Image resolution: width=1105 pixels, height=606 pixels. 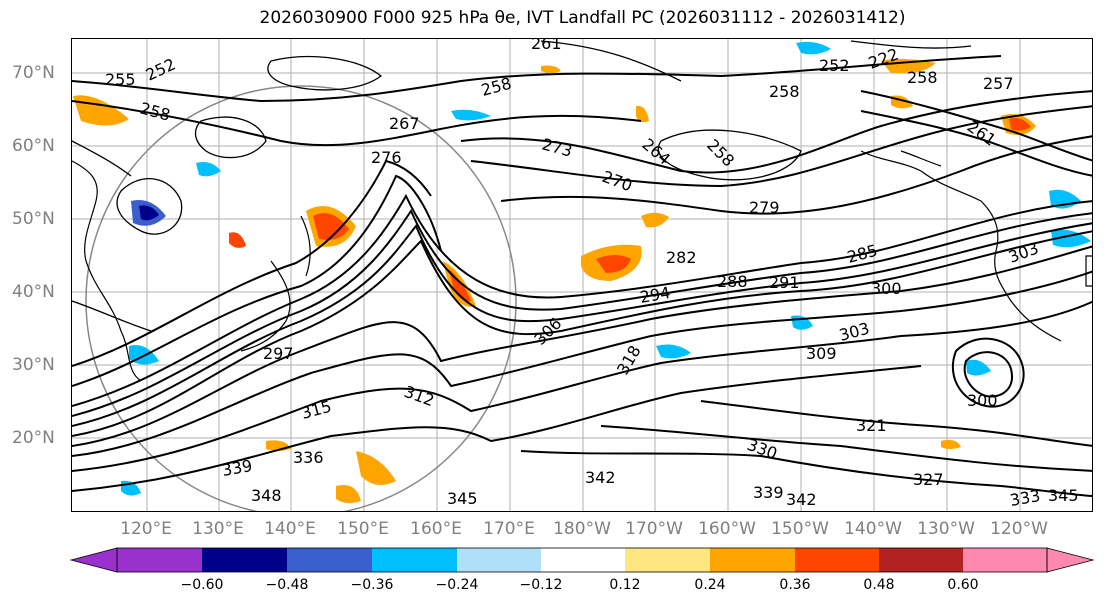 What do you see at coordinates (363, 529) in the screenshot?
I see `lon-label-150e: 150°E` at bounding box center [363, 529].